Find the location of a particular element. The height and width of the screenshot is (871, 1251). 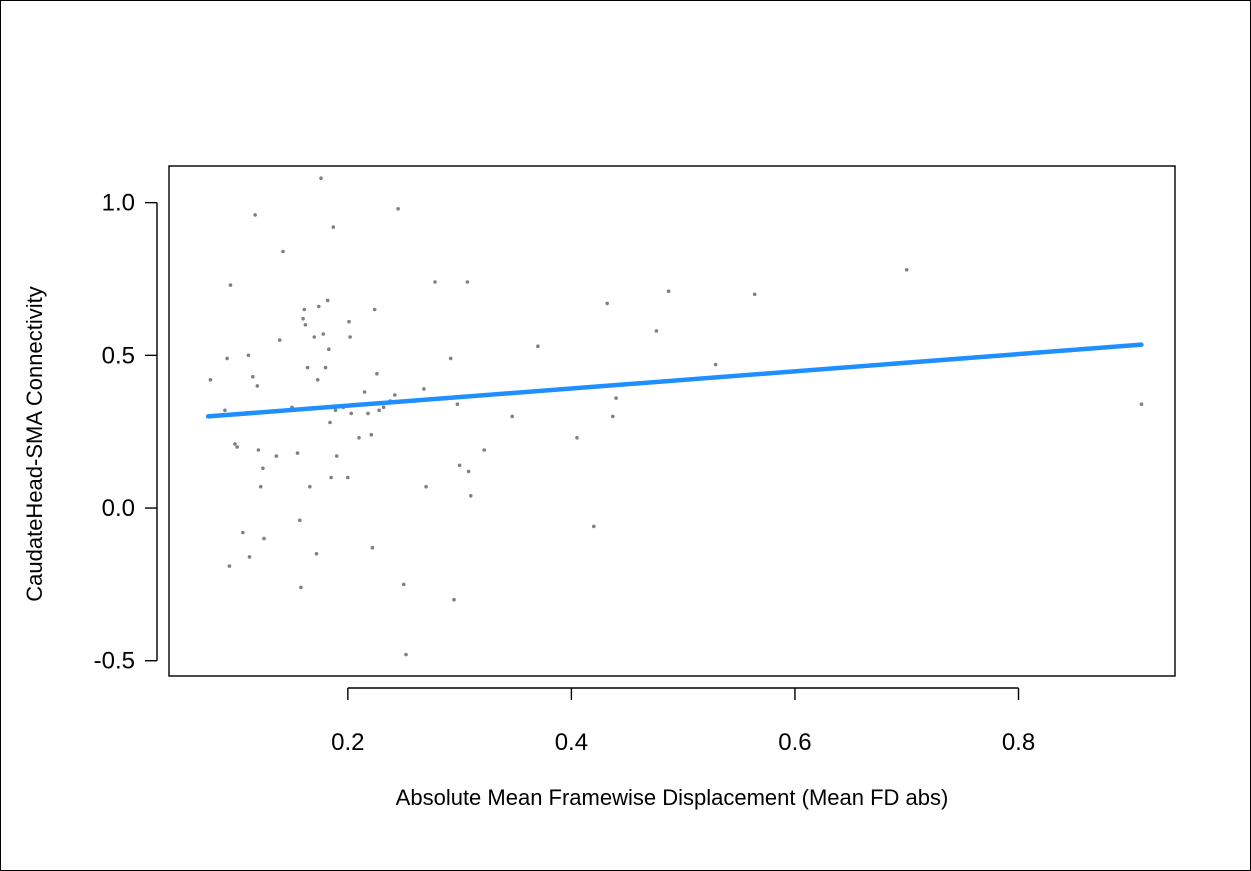

y-tick-label: 0.5 is located at coordinates (118, 355).